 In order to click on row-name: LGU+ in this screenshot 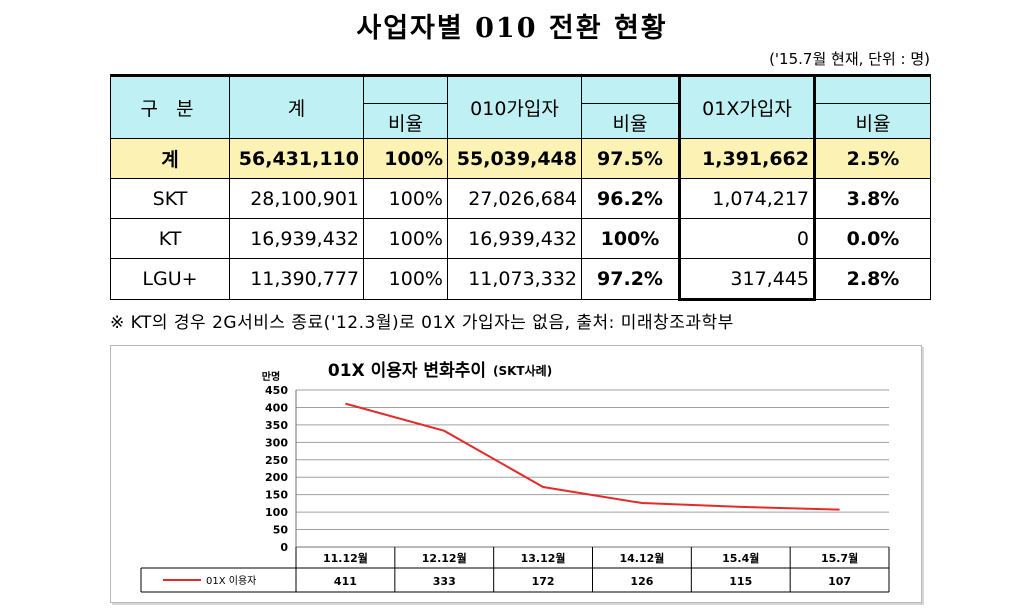, I will do `click(170, 279)`.